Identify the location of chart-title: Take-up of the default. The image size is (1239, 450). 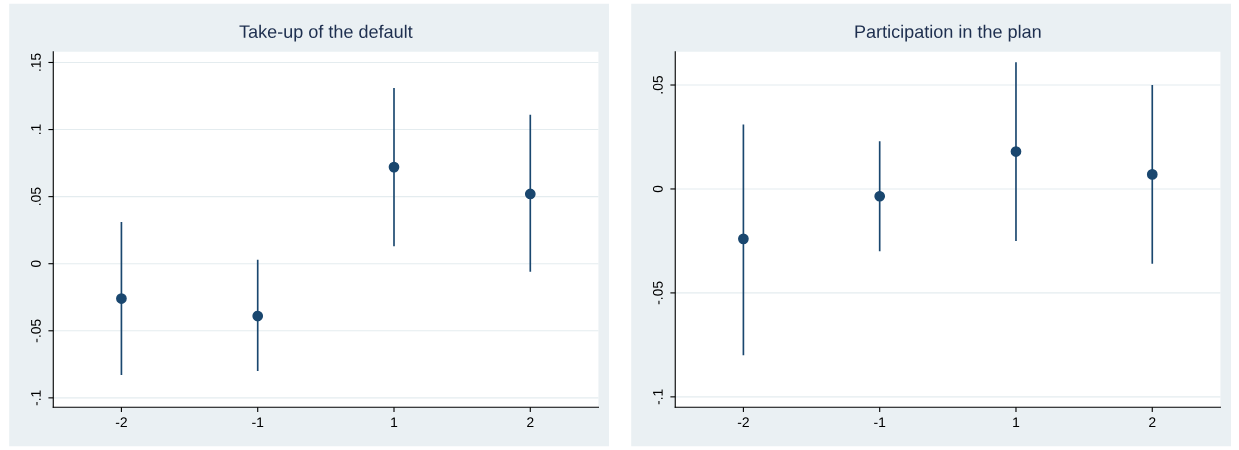
(326, 33).